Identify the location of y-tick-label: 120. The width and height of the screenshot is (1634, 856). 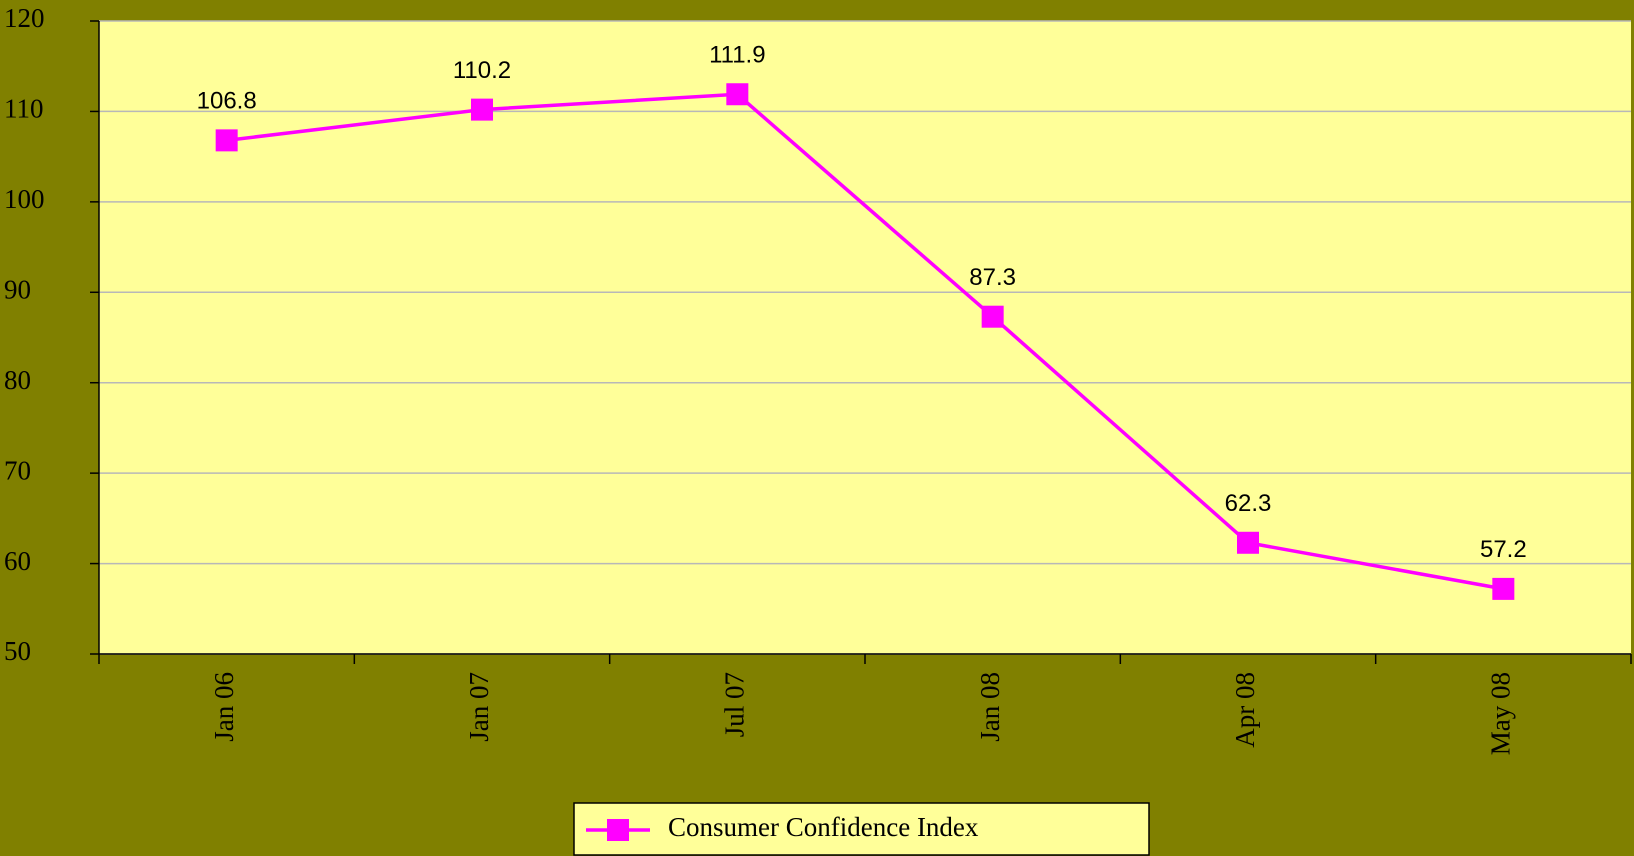
(24, 18).